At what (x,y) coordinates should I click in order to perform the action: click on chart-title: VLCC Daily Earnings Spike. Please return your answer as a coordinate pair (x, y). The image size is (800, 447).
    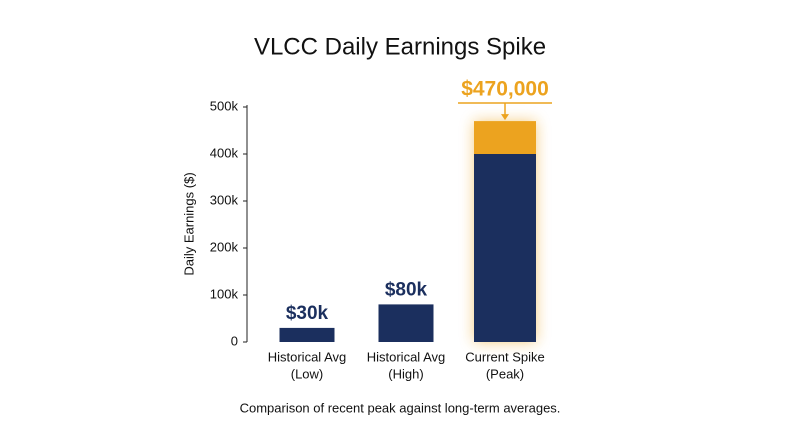
    Looking at the image, I should click on (400, 46).